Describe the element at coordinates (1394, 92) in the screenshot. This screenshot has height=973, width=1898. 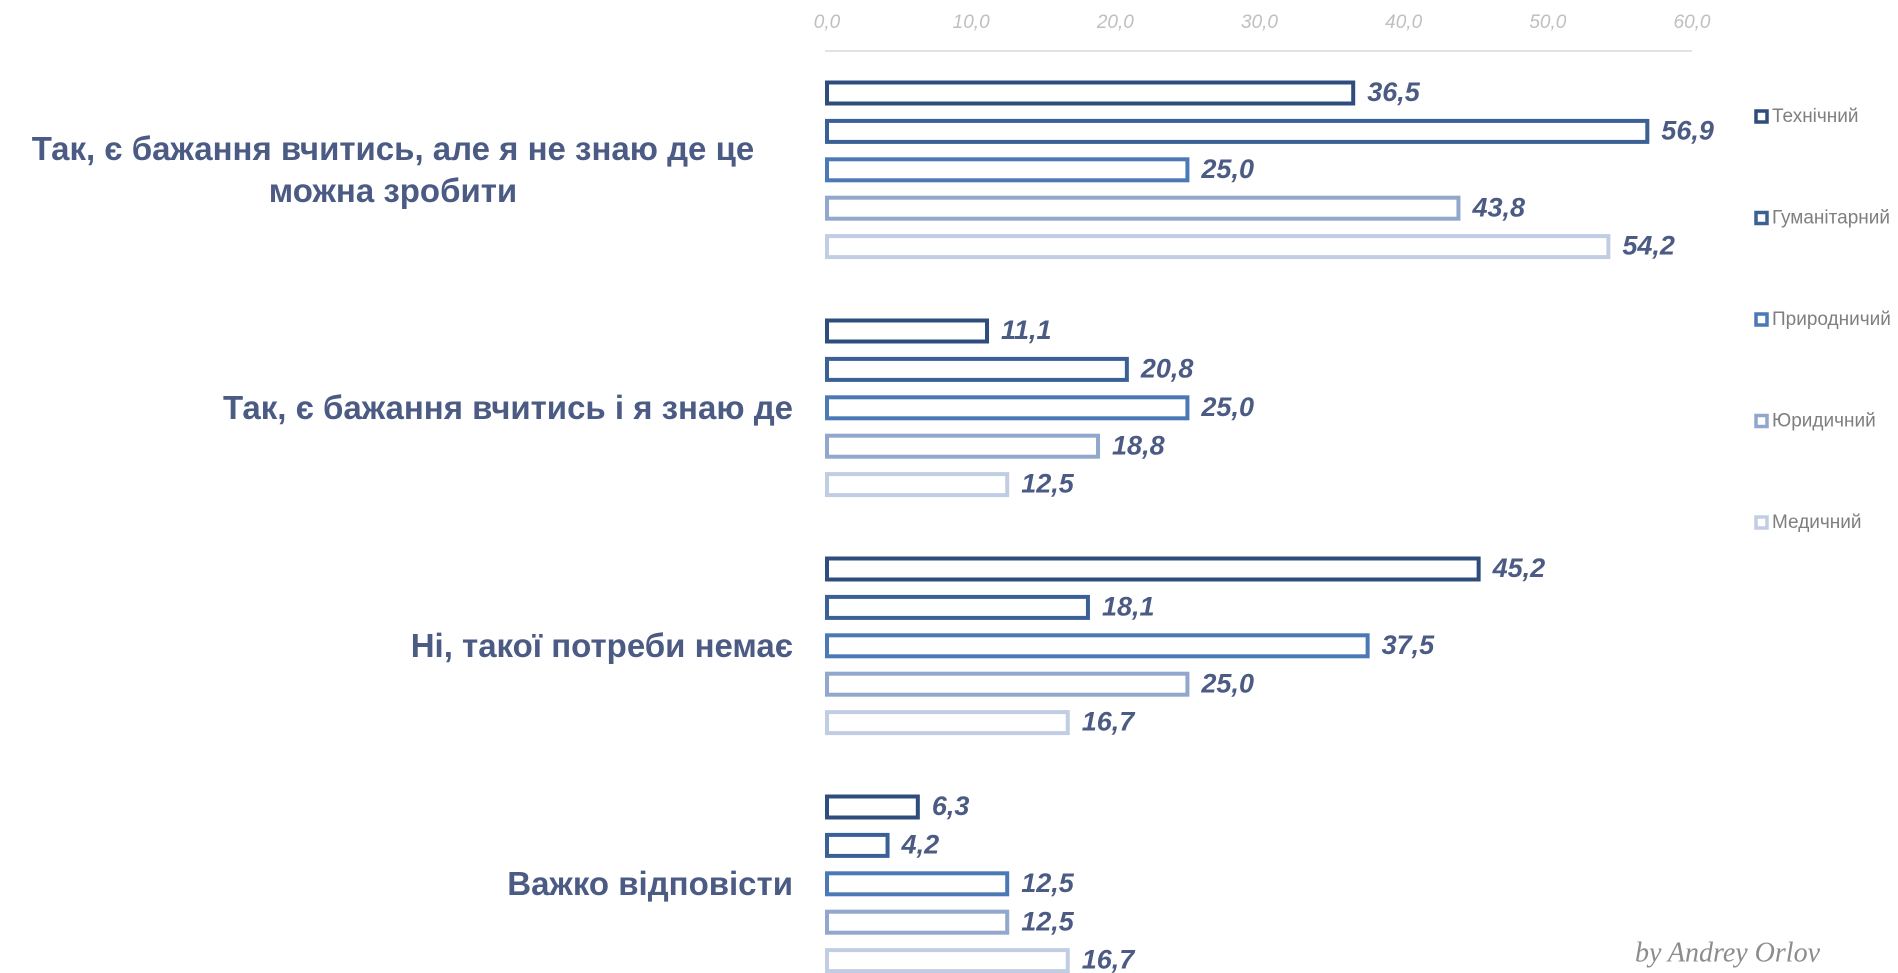
I see `value-label: 36,5` at that location.